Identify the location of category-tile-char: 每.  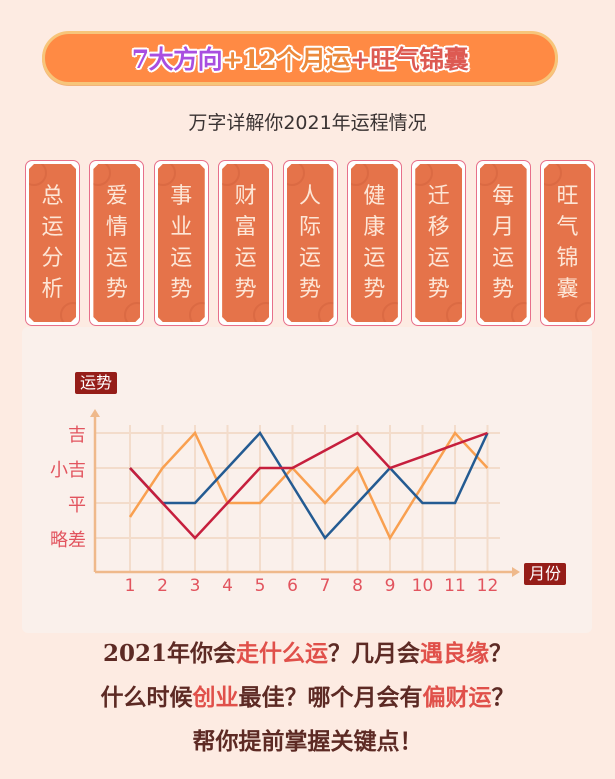
(503, 196).